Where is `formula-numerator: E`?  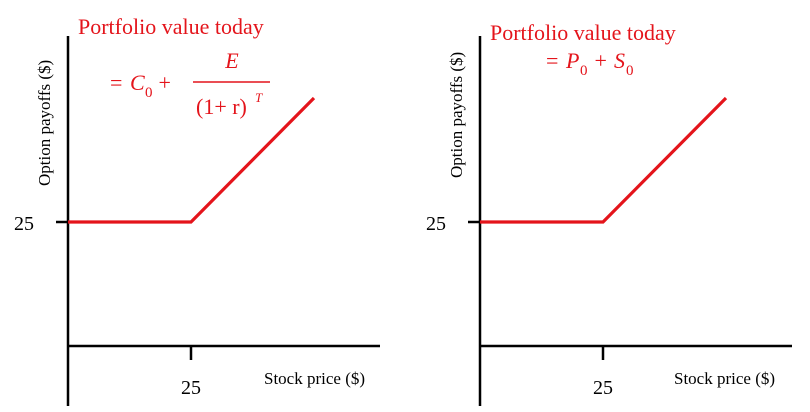
formula-numerator: E is located at coordinates (231, 60).